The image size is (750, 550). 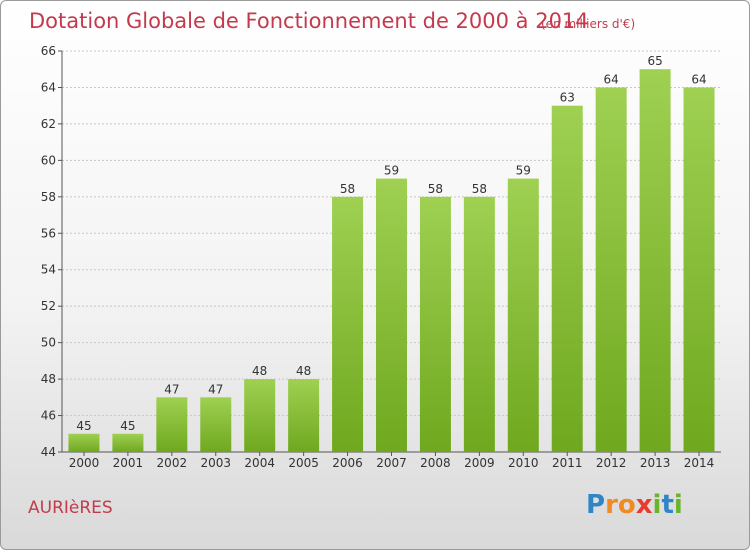 What do you see at coordinates (48, 160) in the screenshot?
I see `y-tick-label: 60` at bounding box center [48, 160].